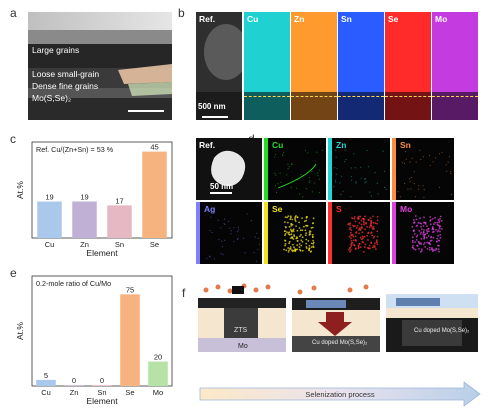 The height and width of the screenshot is (416, 491). What do you see at coordinates (336, 318) in the screenshot?
I see `stage-2-diagram` at bounding box center [336, 318].